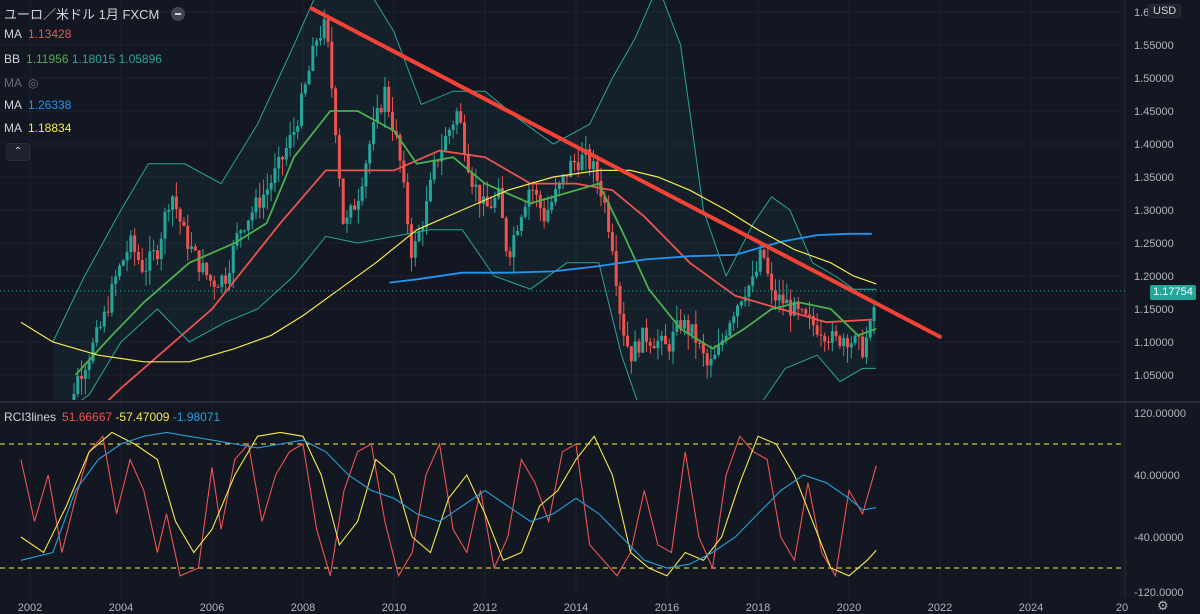  Describe the element at coordinates (1154, 211) in the screenshot. I see `y-tick-label: 1.30000` at that location.